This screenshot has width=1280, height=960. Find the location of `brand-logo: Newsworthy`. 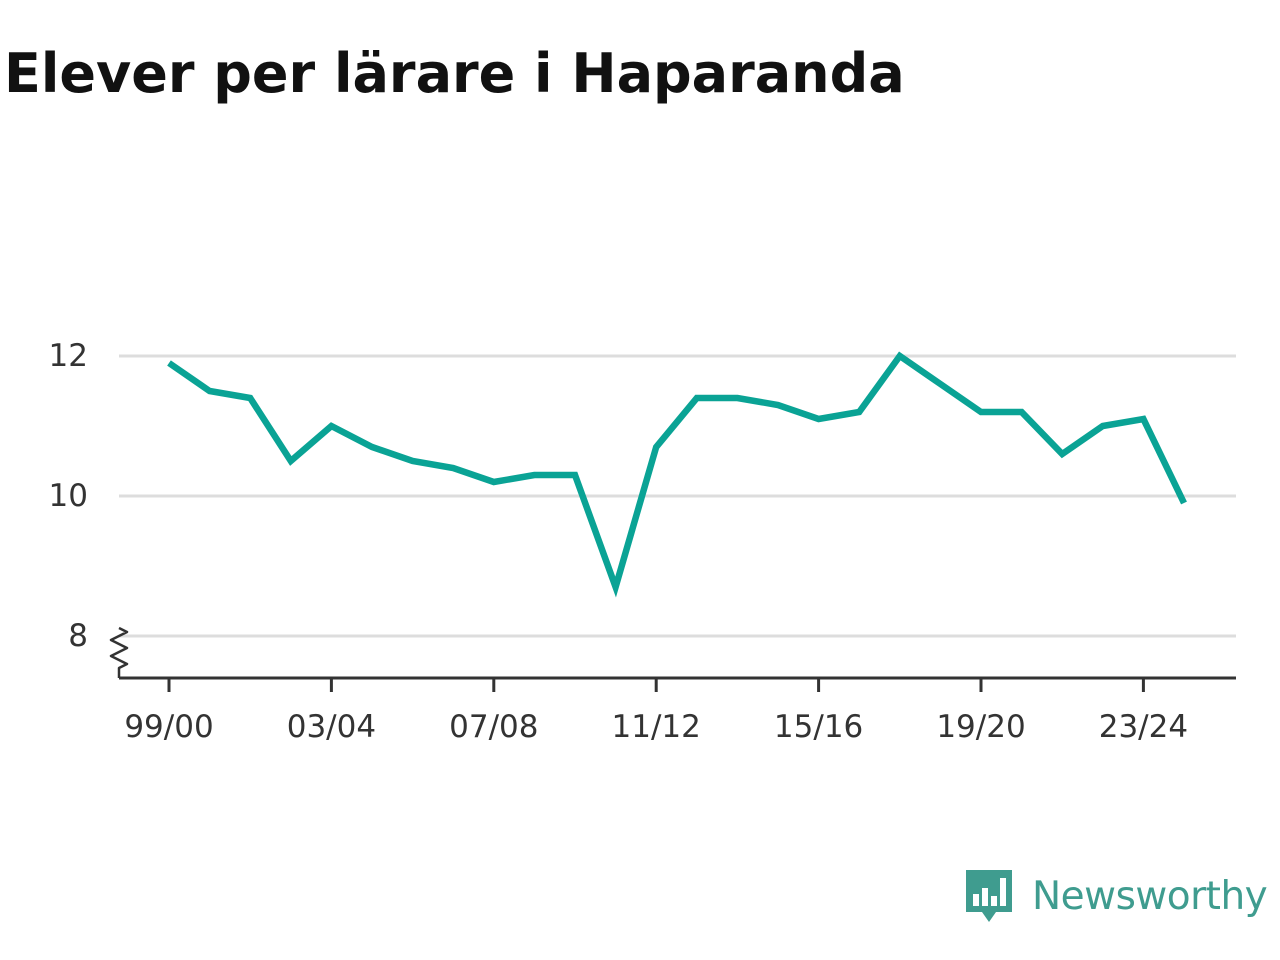

brand-logo: Newsworthy is located at coordinates (1115, 896).